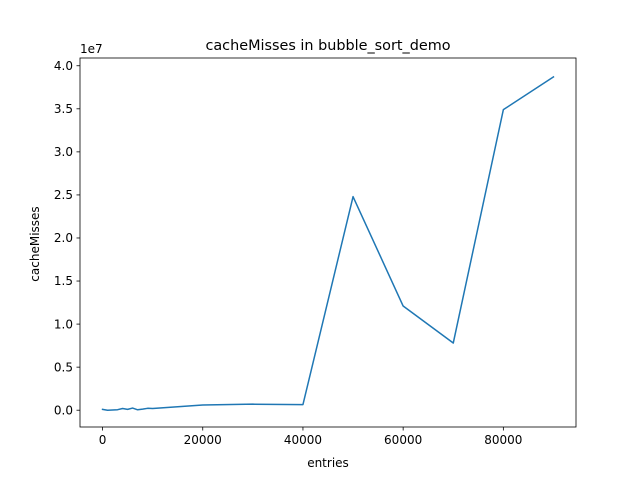 This screenshot has width=640, height=480. Describe the element at coordinates (63, 324) in the screenshot. I see `y-tick-label: 1.0` at that location.